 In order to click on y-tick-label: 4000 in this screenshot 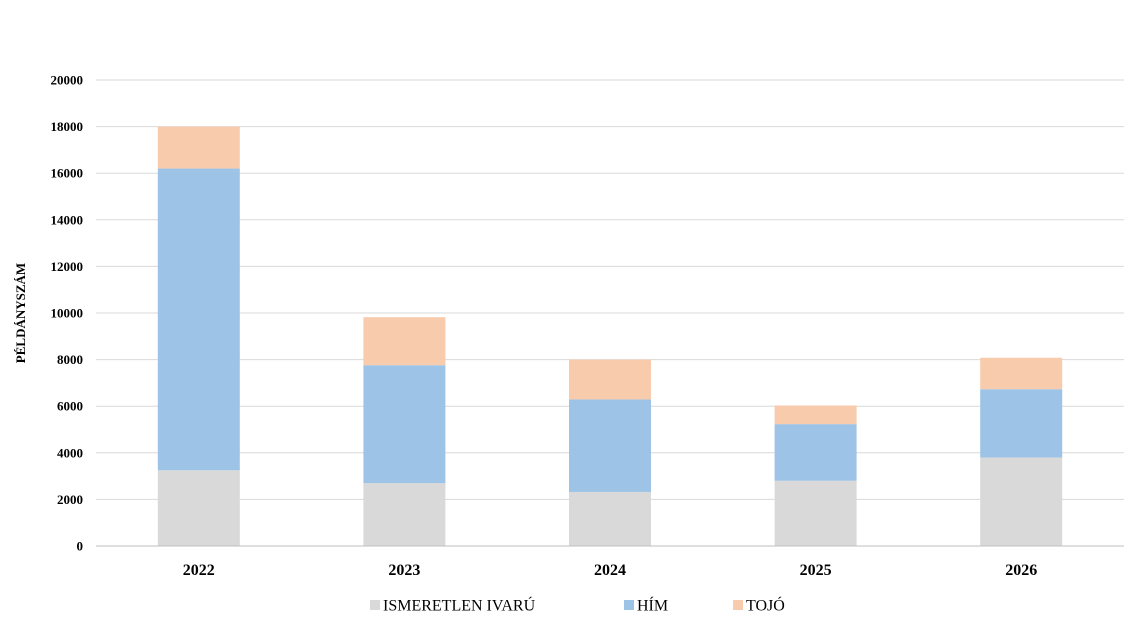, I will do `click(70, 452)`.